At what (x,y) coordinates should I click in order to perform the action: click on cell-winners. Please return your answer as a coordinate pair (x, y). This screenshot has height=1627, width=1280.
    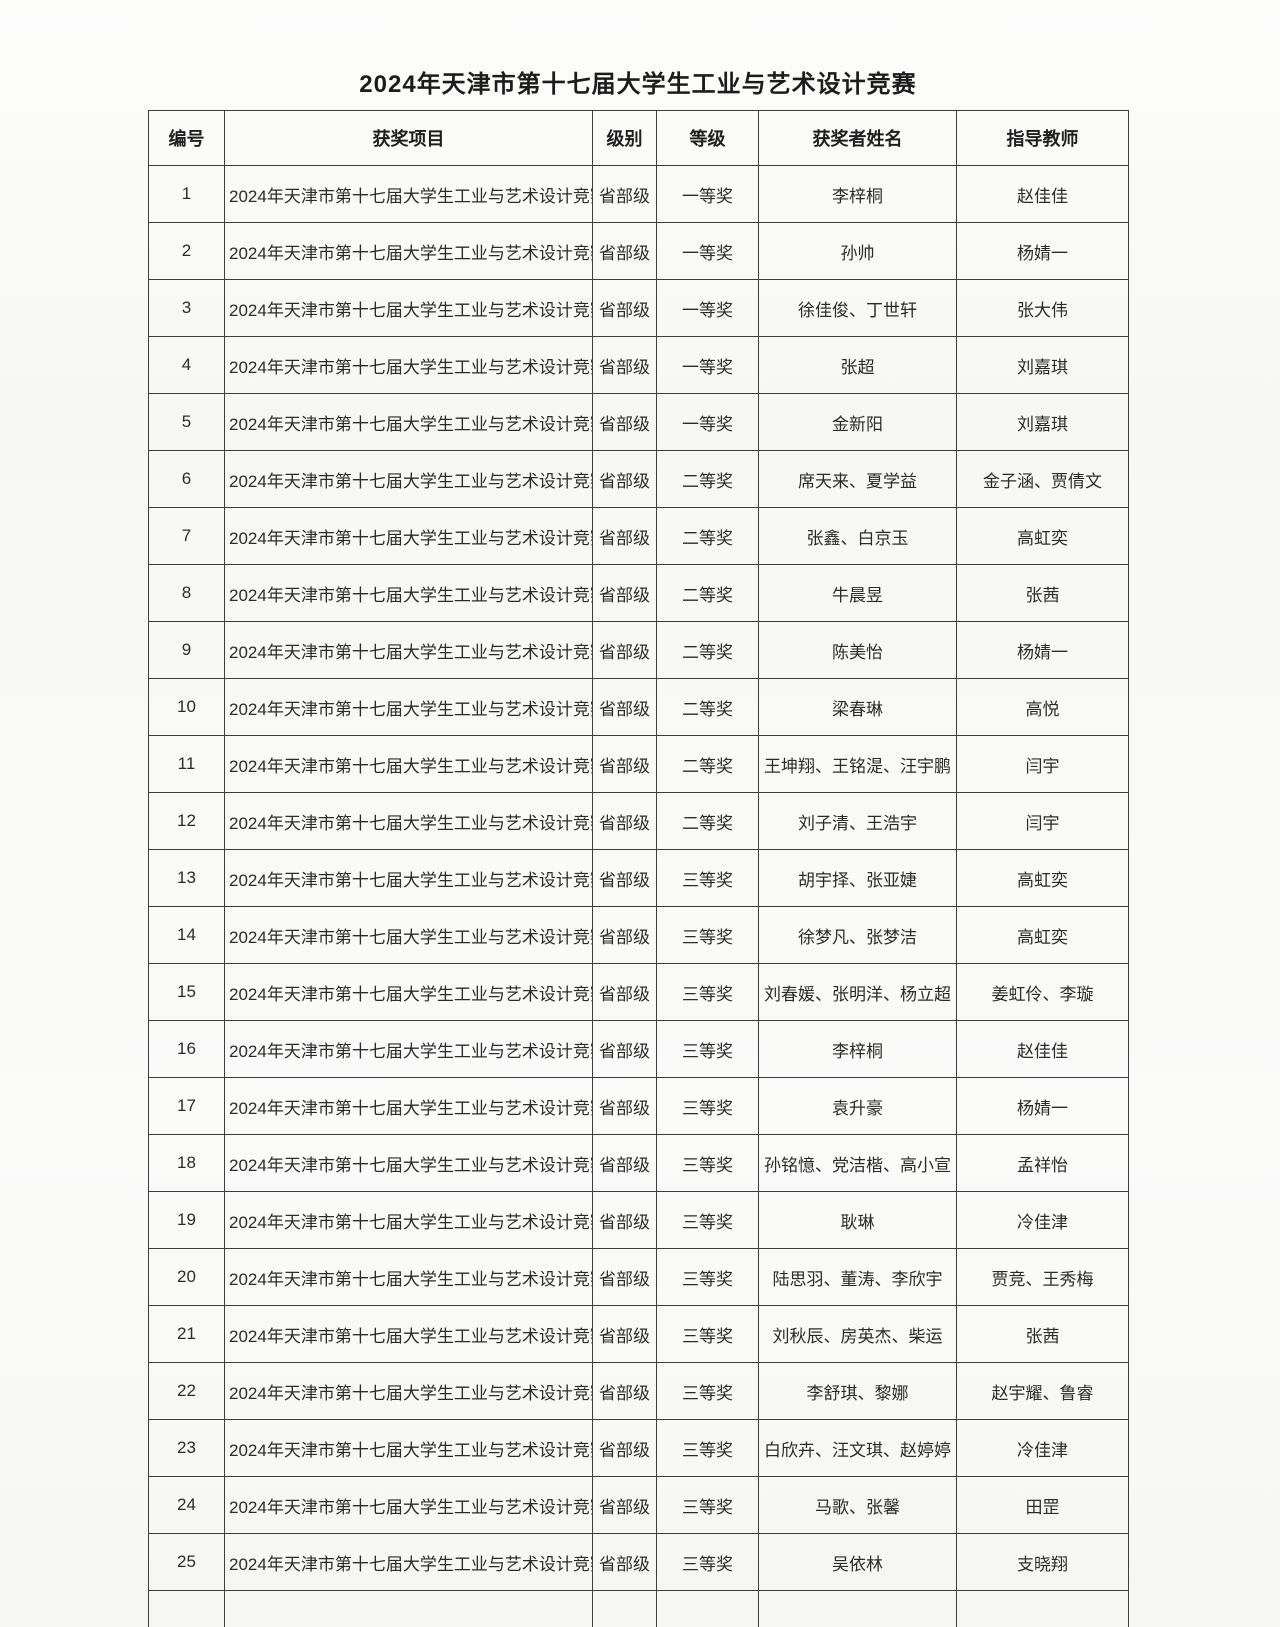
    Looking at the image, I should click on (857, 1608).